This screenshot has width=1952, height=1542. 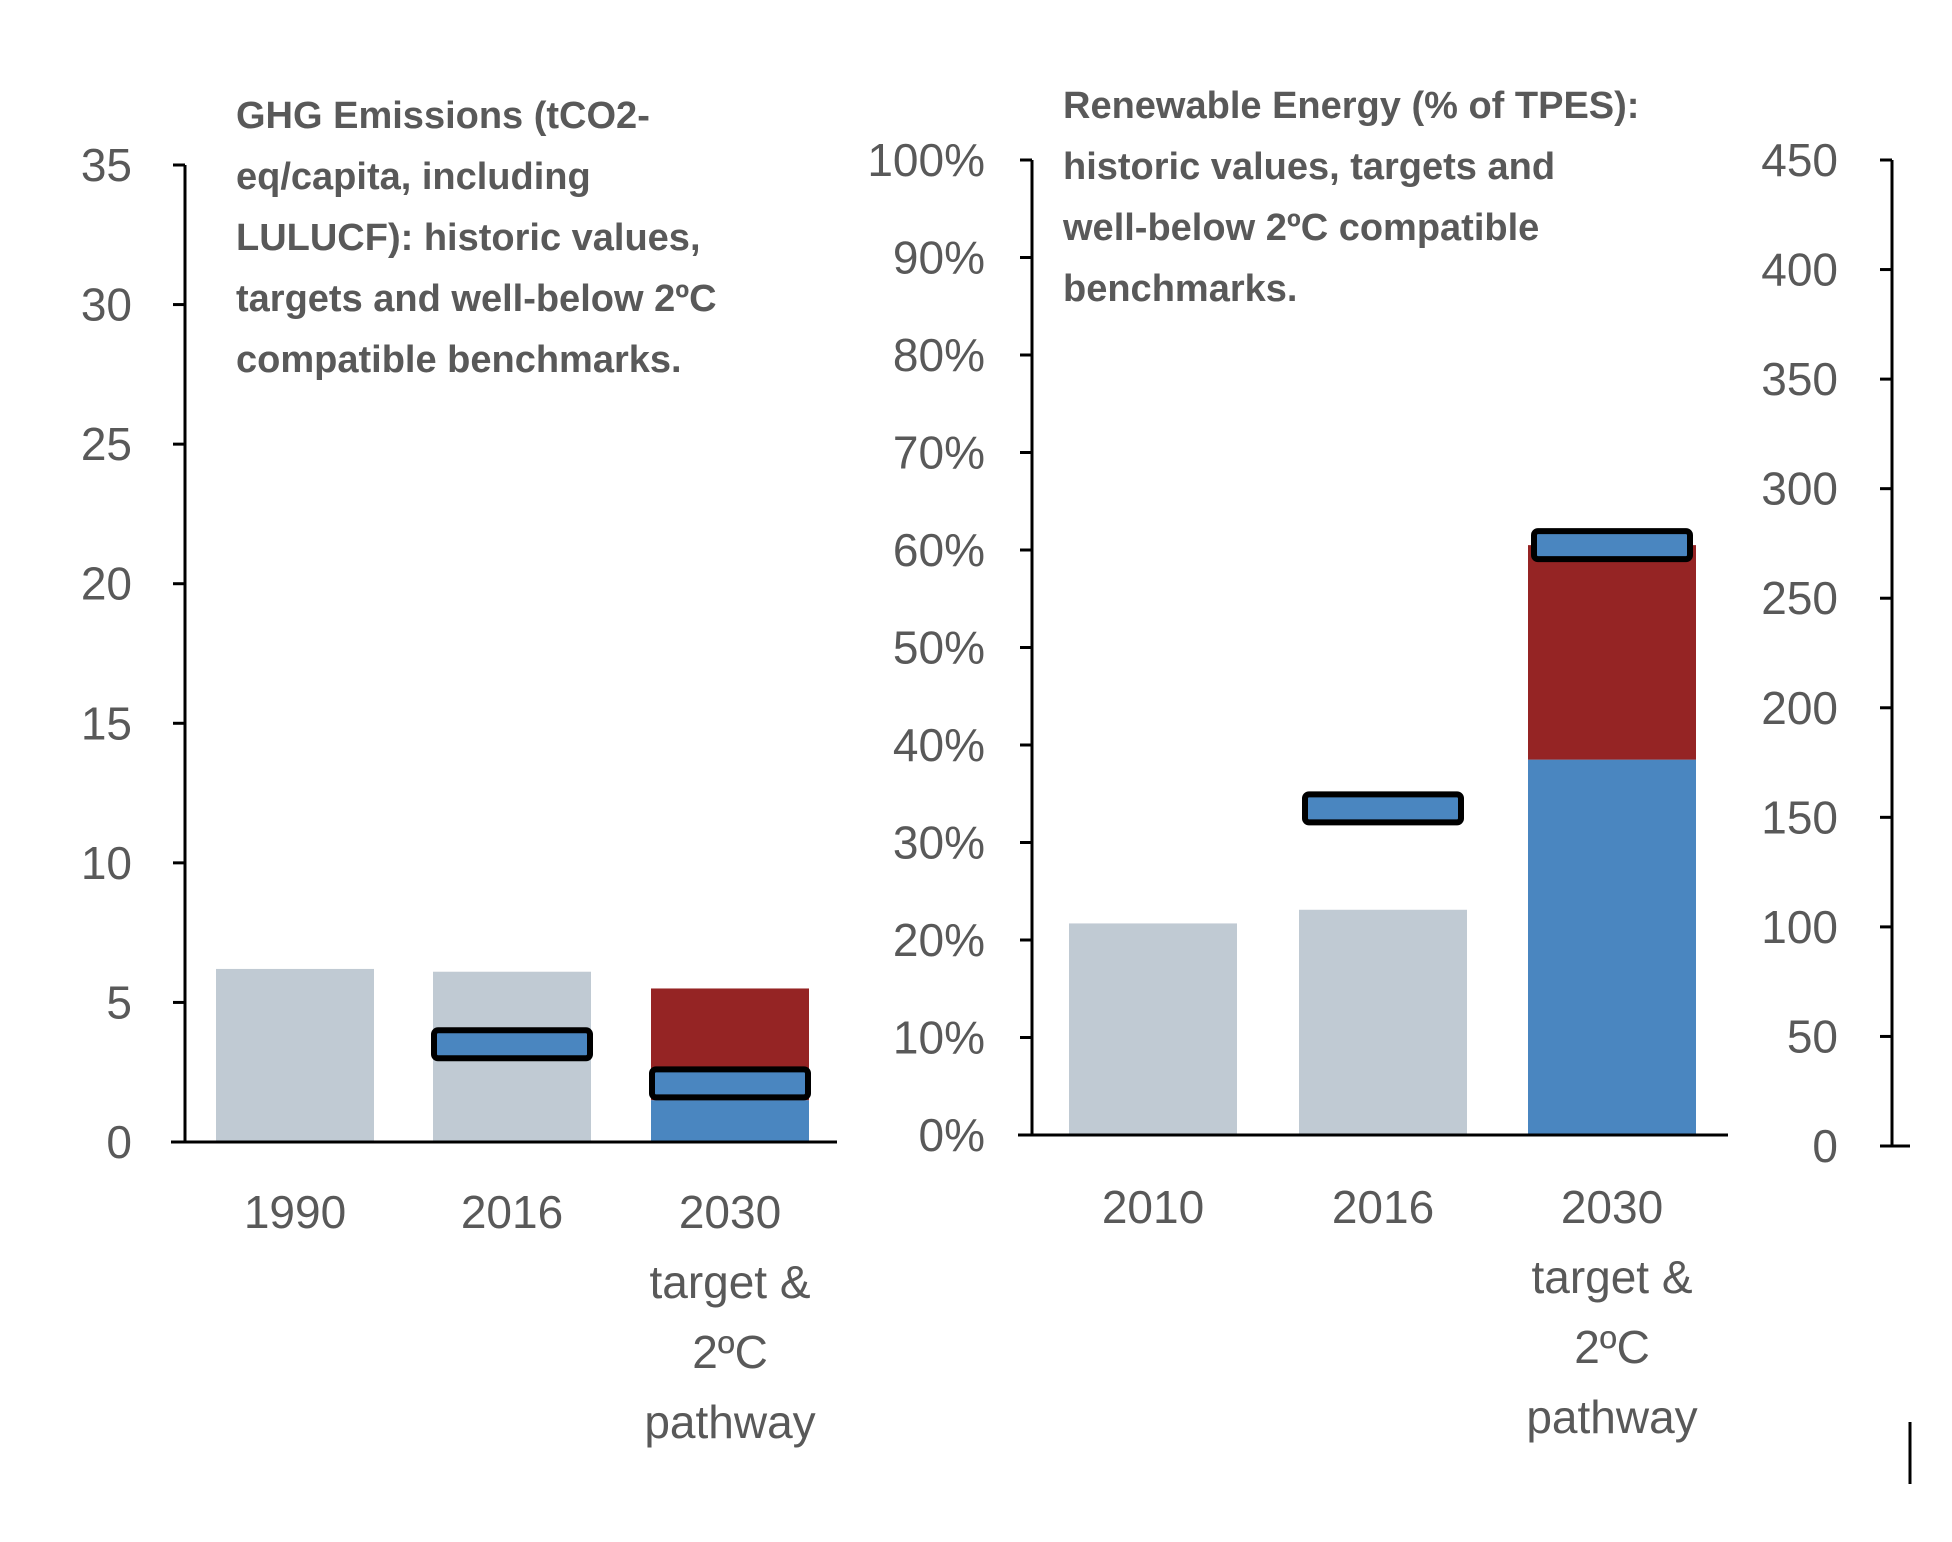 What do you see at coordinates (106, 863) in the screenshot?
I see `y-tick-label: 10` at bounding box center [106, 863].